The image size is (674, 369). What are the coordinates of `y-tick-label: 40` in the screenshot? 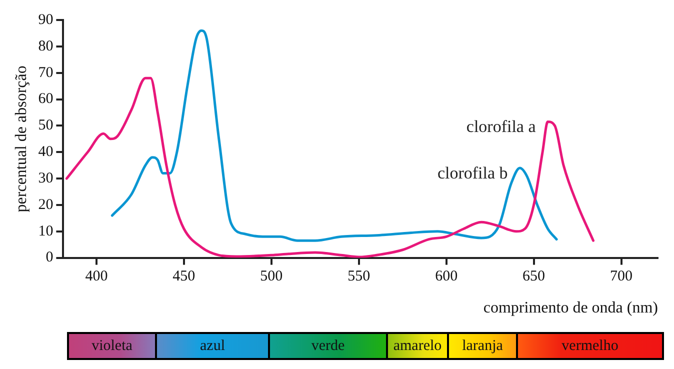 It's located at (46, 152).